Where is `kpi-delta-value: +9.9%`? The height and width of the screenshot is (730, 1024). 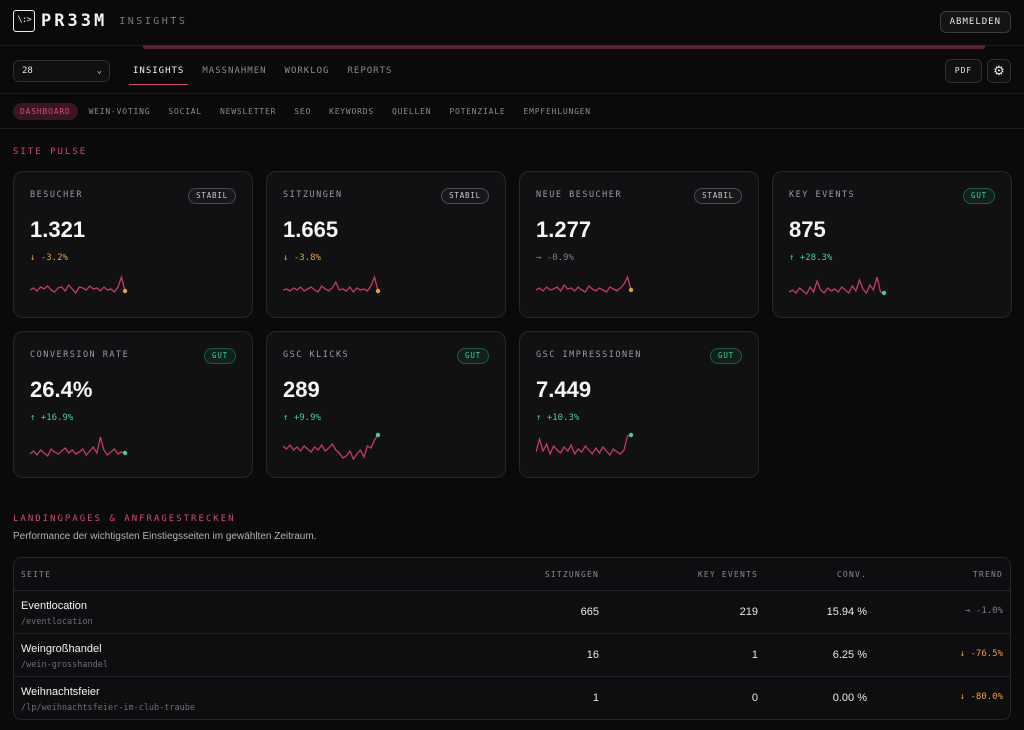
kpi-delta-value: +9.9% is located at coordinates (307, 418).